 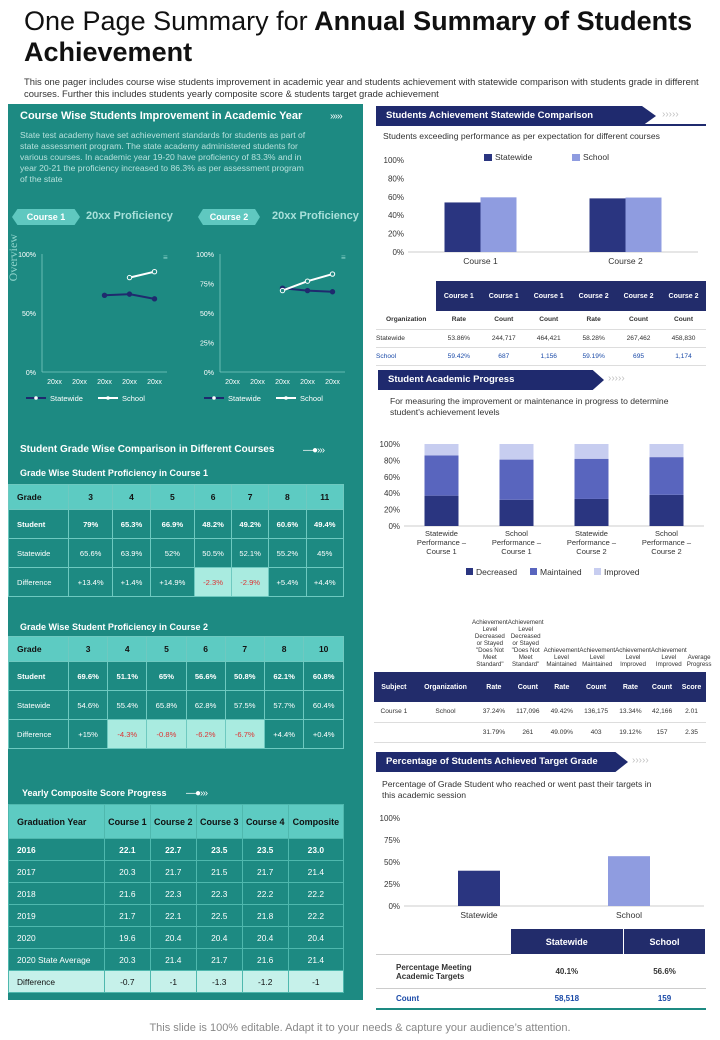 I want to click on x-tick-label: Statewide, so click(x=479, y=915).